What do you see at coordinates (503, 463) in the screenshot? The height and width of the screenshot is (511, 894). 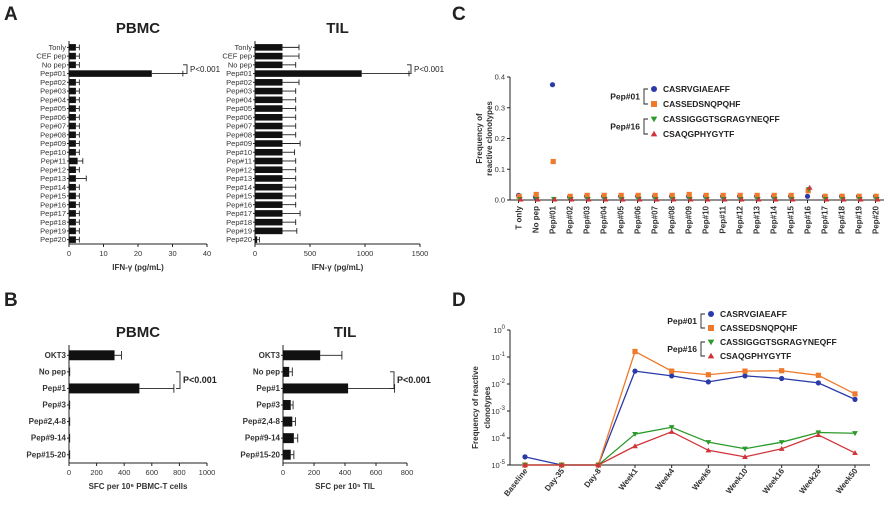 I see `y-tick-exponent: -5` at bounding box center [503, 463].